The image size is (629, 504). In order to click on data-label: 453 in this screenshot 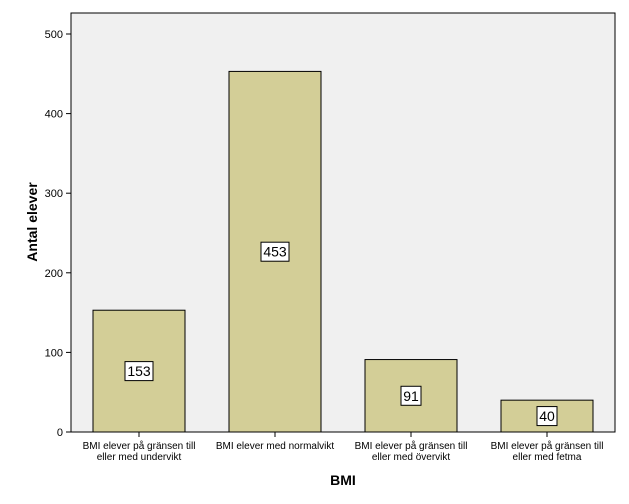, I will do `click(275, 252)`.